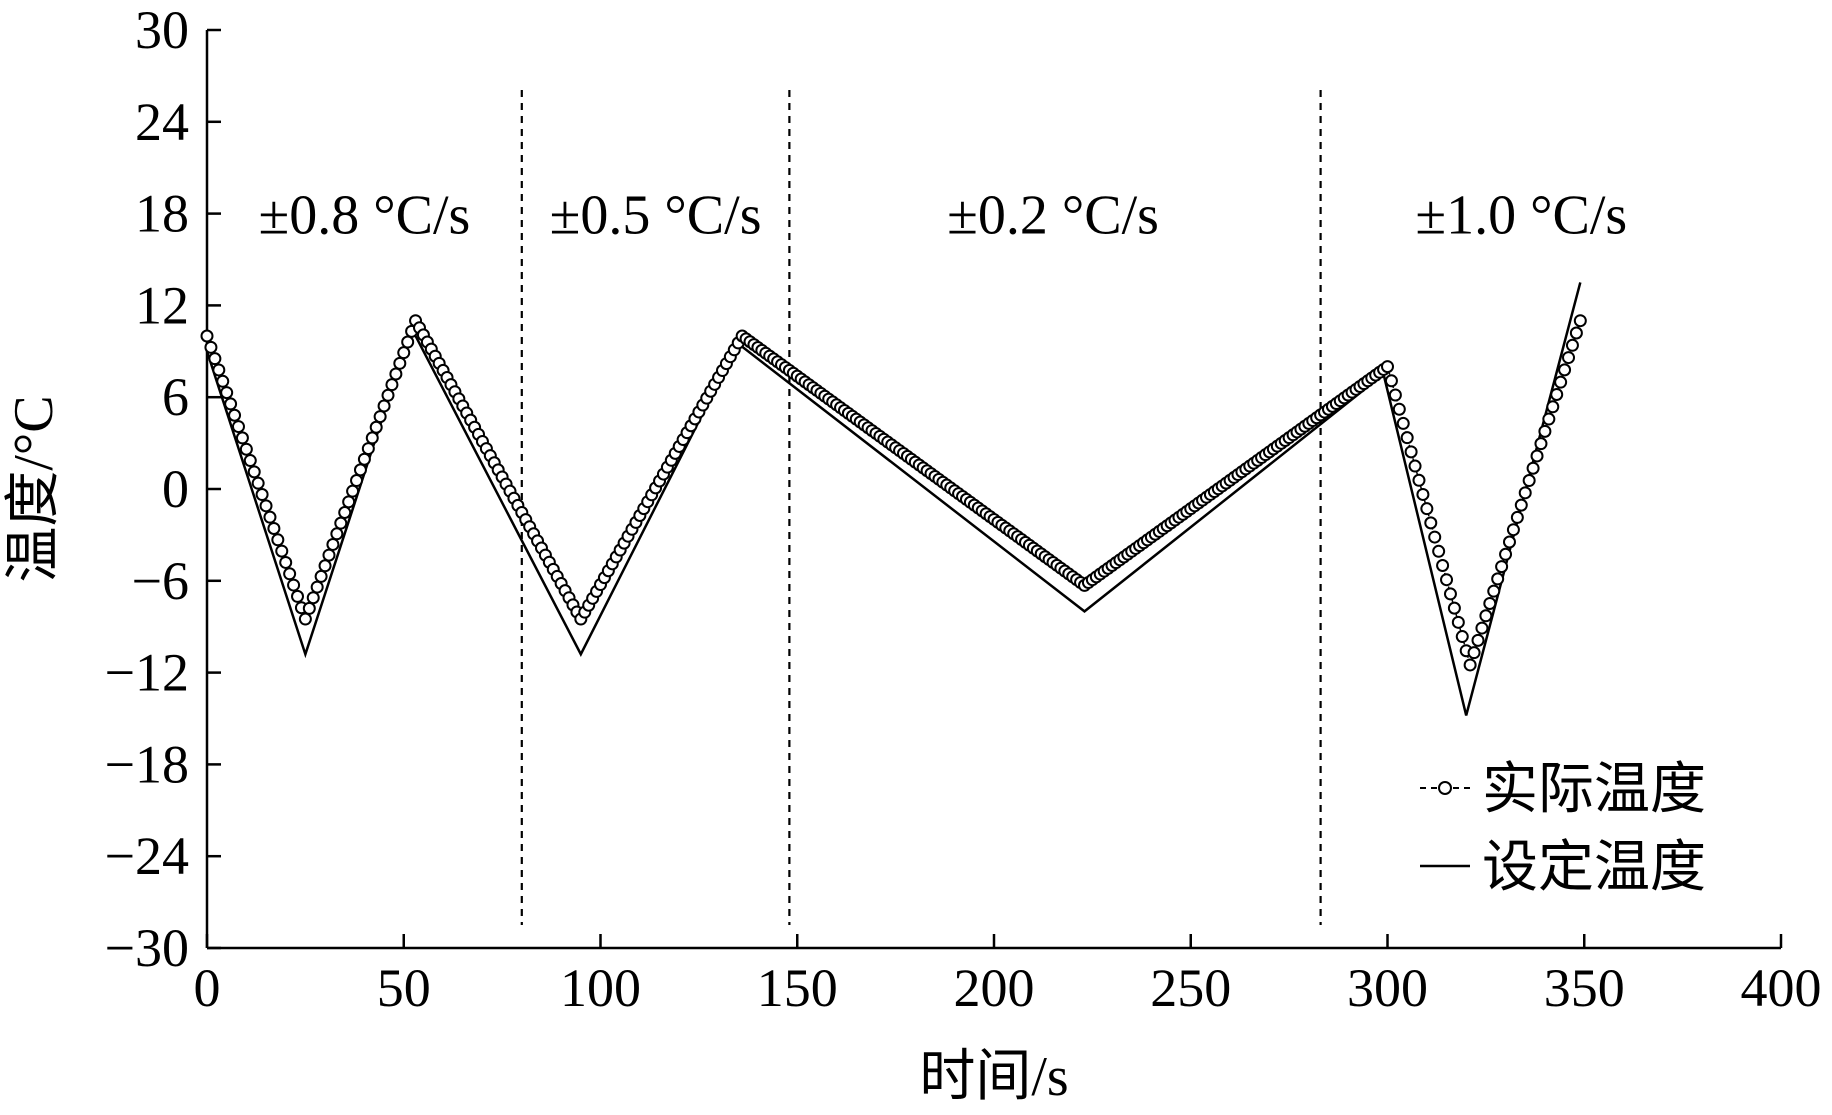 The width and height of the screenshot is (1832, 1115). Describe the element at coordinates (162, 30) in the screenshot. I see `y-tick-label: 30` at that location.